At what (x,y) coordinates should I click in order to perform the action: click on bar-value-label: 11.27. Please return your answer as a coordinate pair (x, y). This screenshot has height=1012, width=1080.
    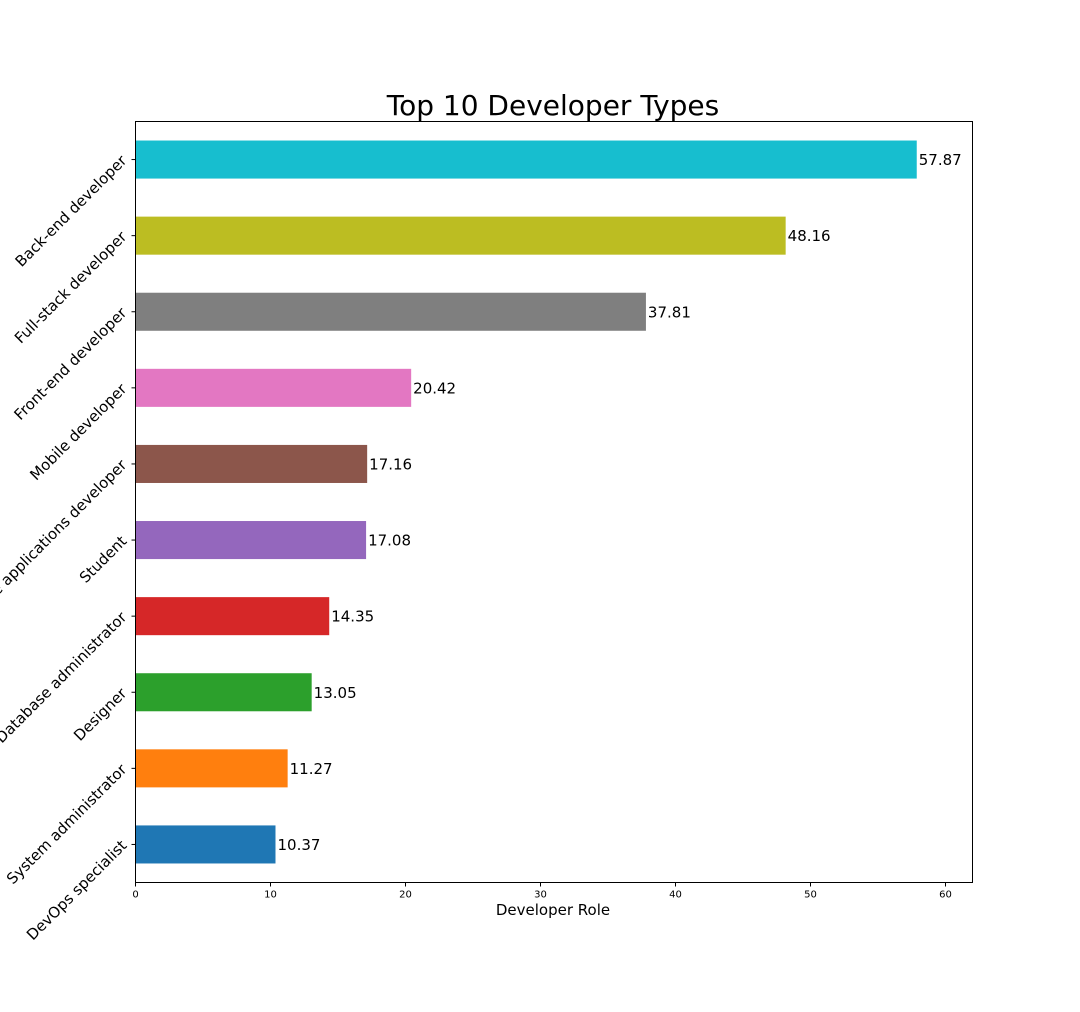
    Looking at the image, I should click on (311, 769).